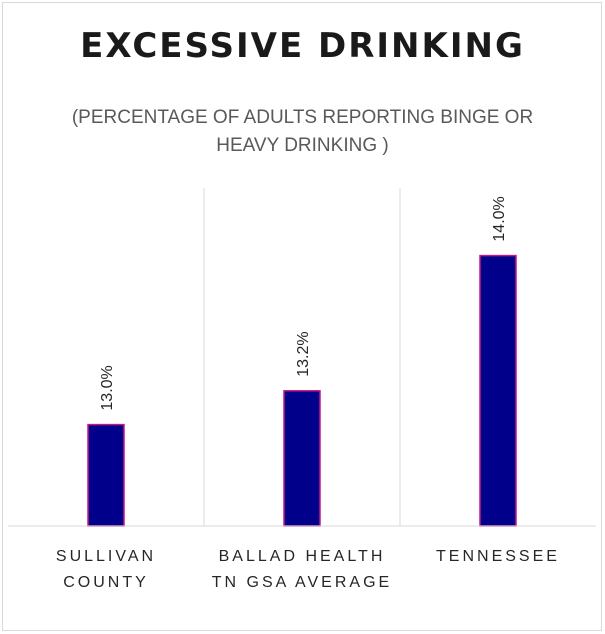 The height and width of the screenshot is (634, 605). Describe the element at coordinates (106, 570) in the screenshot. I see `category-label: SULLIVAN COUNTY` at that location.